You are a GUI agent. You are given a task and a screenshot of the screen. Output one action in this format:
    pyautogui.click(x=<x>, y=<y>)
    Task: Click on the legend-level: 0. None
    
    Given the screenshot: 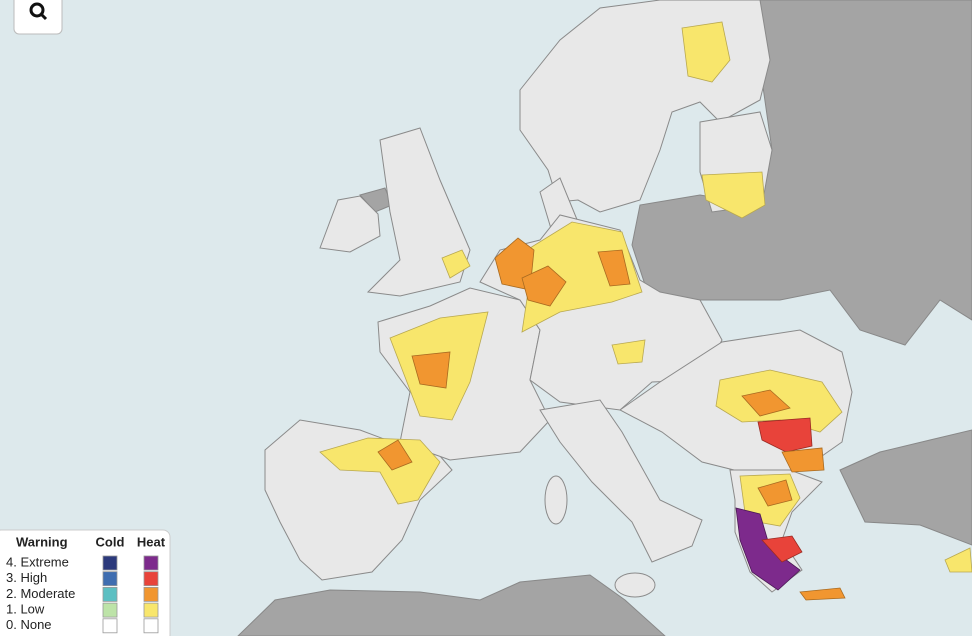 What is the action you would take?
    pyautogui.click(x=29, y=624)
    